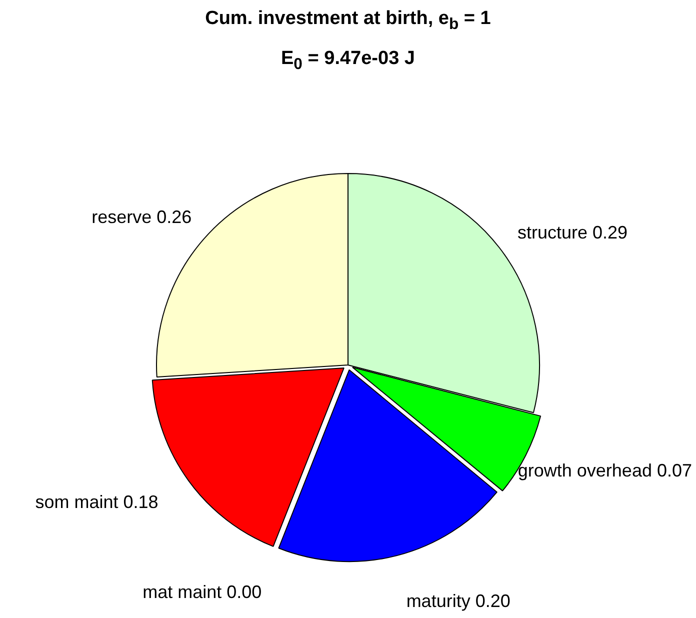  What do you see at coordinates (202, 592) in the screenshot?
I see `category-label: mat maint 0.00` at bounding box center [202, 592].